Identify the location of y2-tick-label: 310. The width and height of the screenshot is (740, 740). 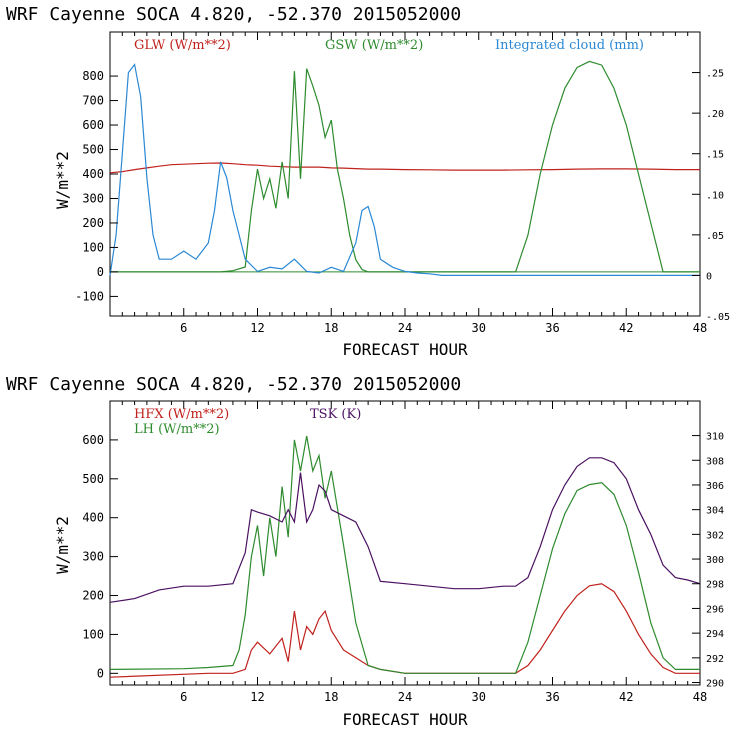
(715, 437).